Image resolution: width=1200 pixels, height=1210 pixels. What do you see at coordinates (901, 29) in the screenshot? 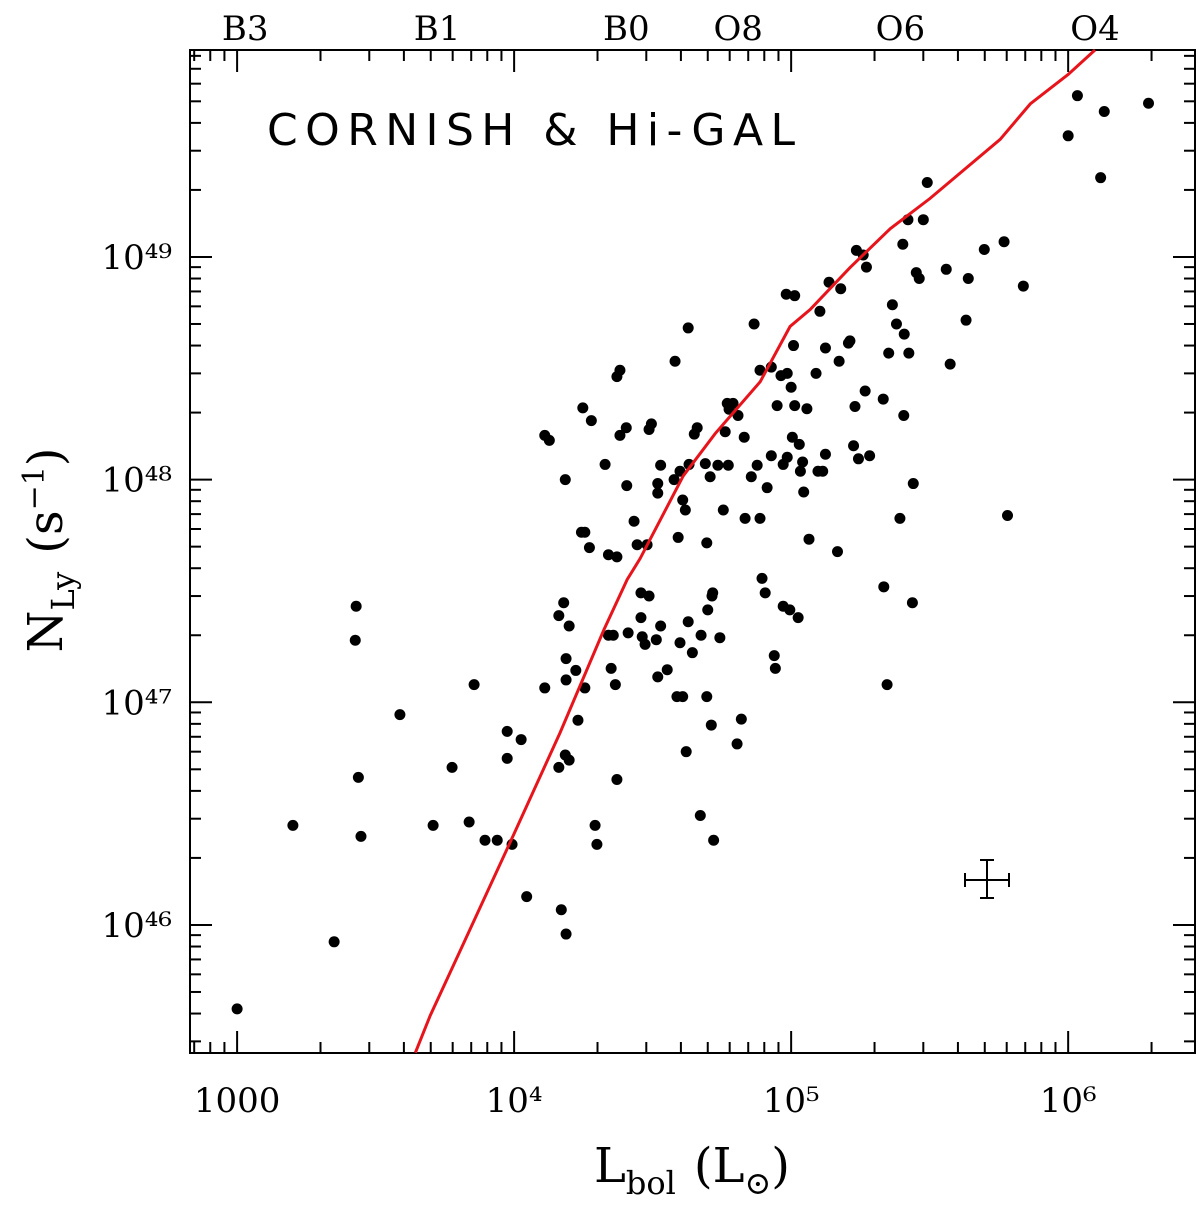
I see `top-axis-label: O6` at bounding box center [901, 29].